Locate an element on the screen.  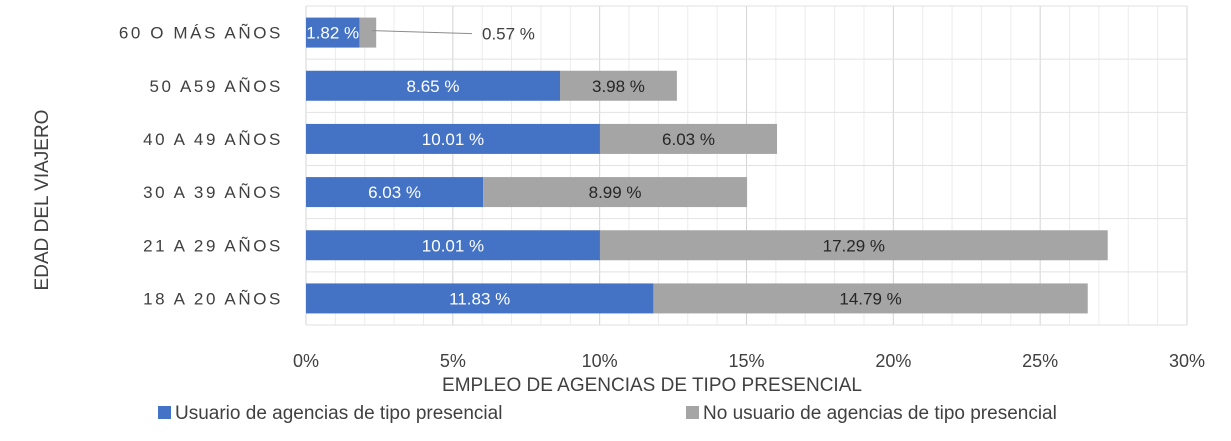
legend-label: Usuario de agencias de tipo presencial is located at coordinates (338, 413).